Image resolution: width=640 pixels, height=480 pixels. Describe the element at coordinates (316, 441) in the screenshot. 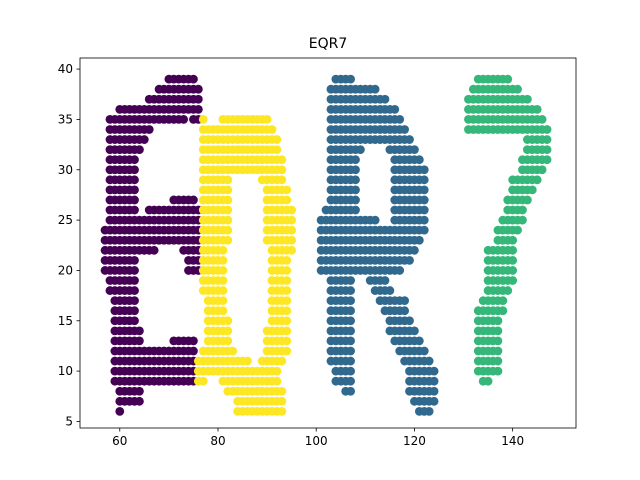

I see `x-tick-label: 100` at that location.